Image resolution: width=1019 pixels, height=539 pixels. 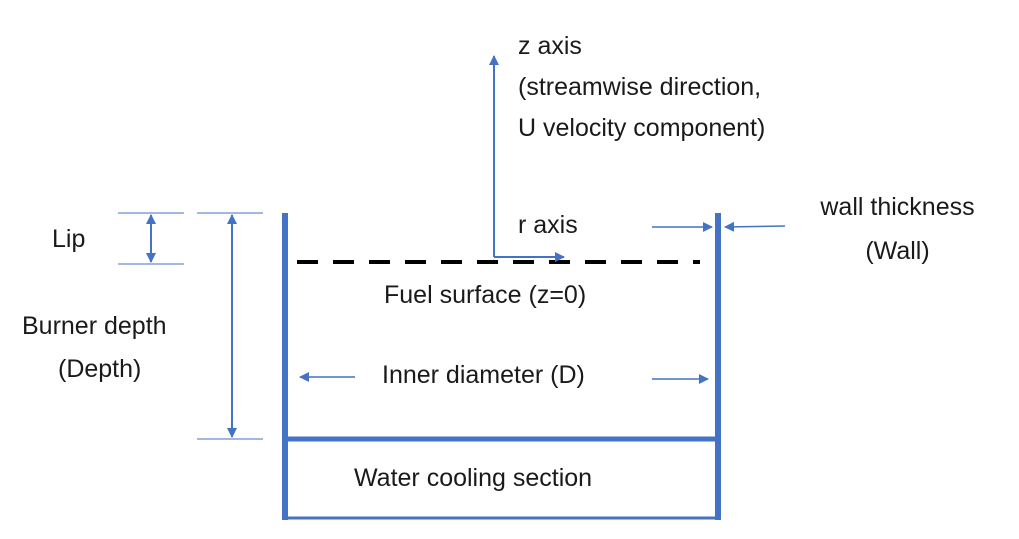 I want to click on burner-depth-symbol: (Depth), so click(x=100, y=369).